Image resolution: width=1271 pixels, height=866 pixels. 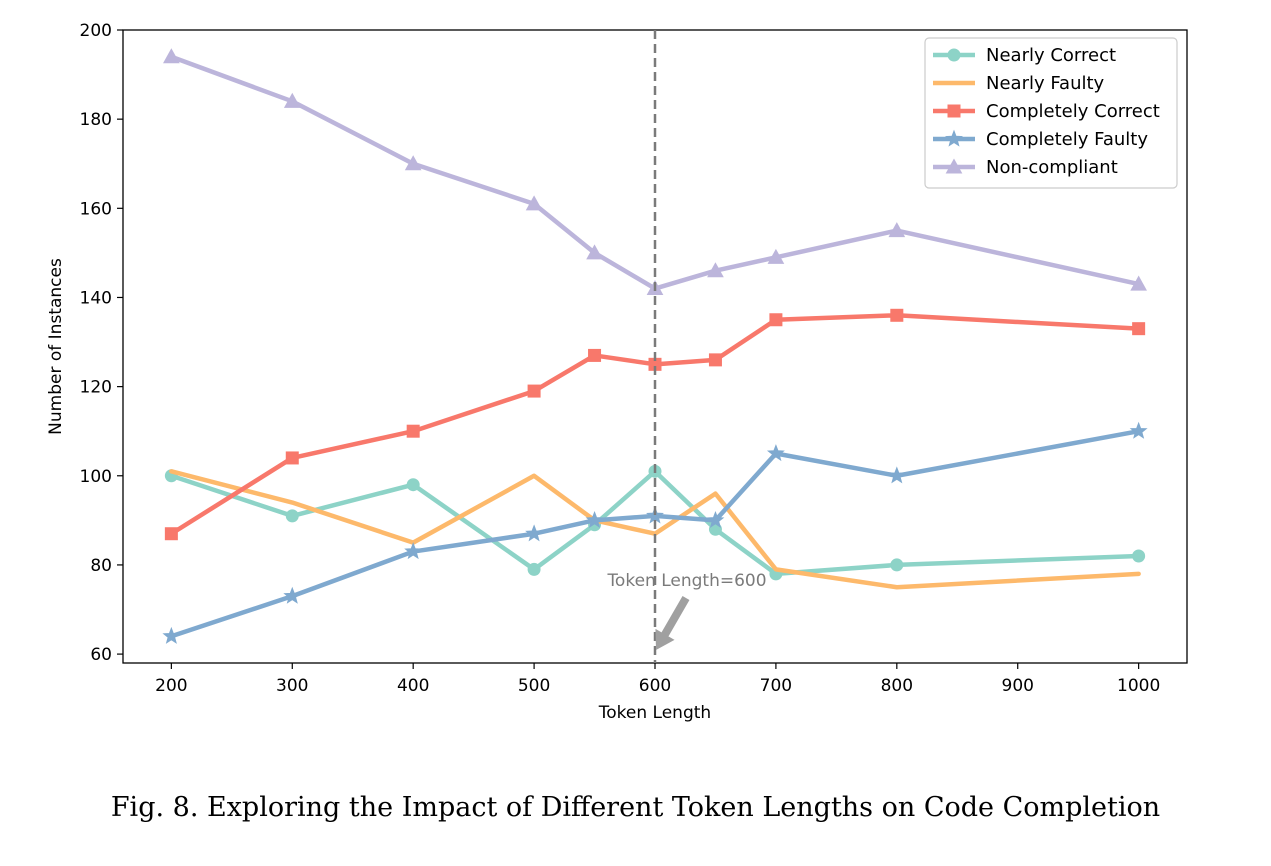 I want to click on series-nearly-faulty, so click(x=655, y=529).